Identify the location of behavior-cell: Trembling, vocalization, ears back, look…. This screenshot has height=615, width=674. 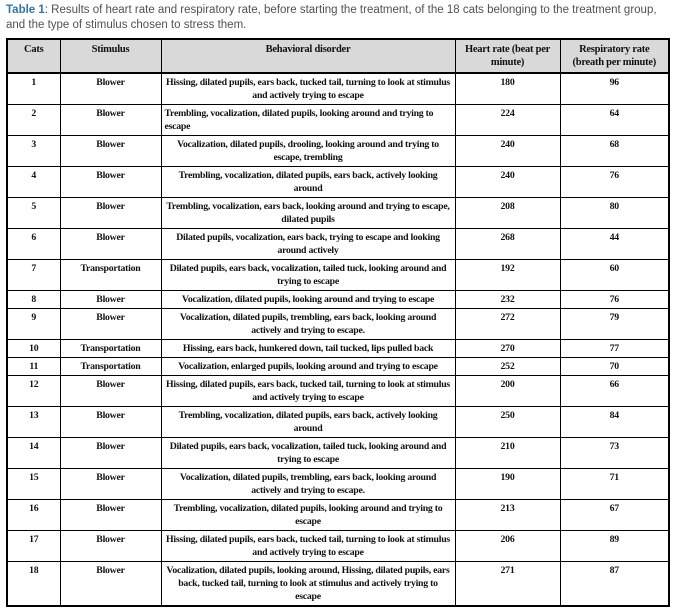
(308, 213).